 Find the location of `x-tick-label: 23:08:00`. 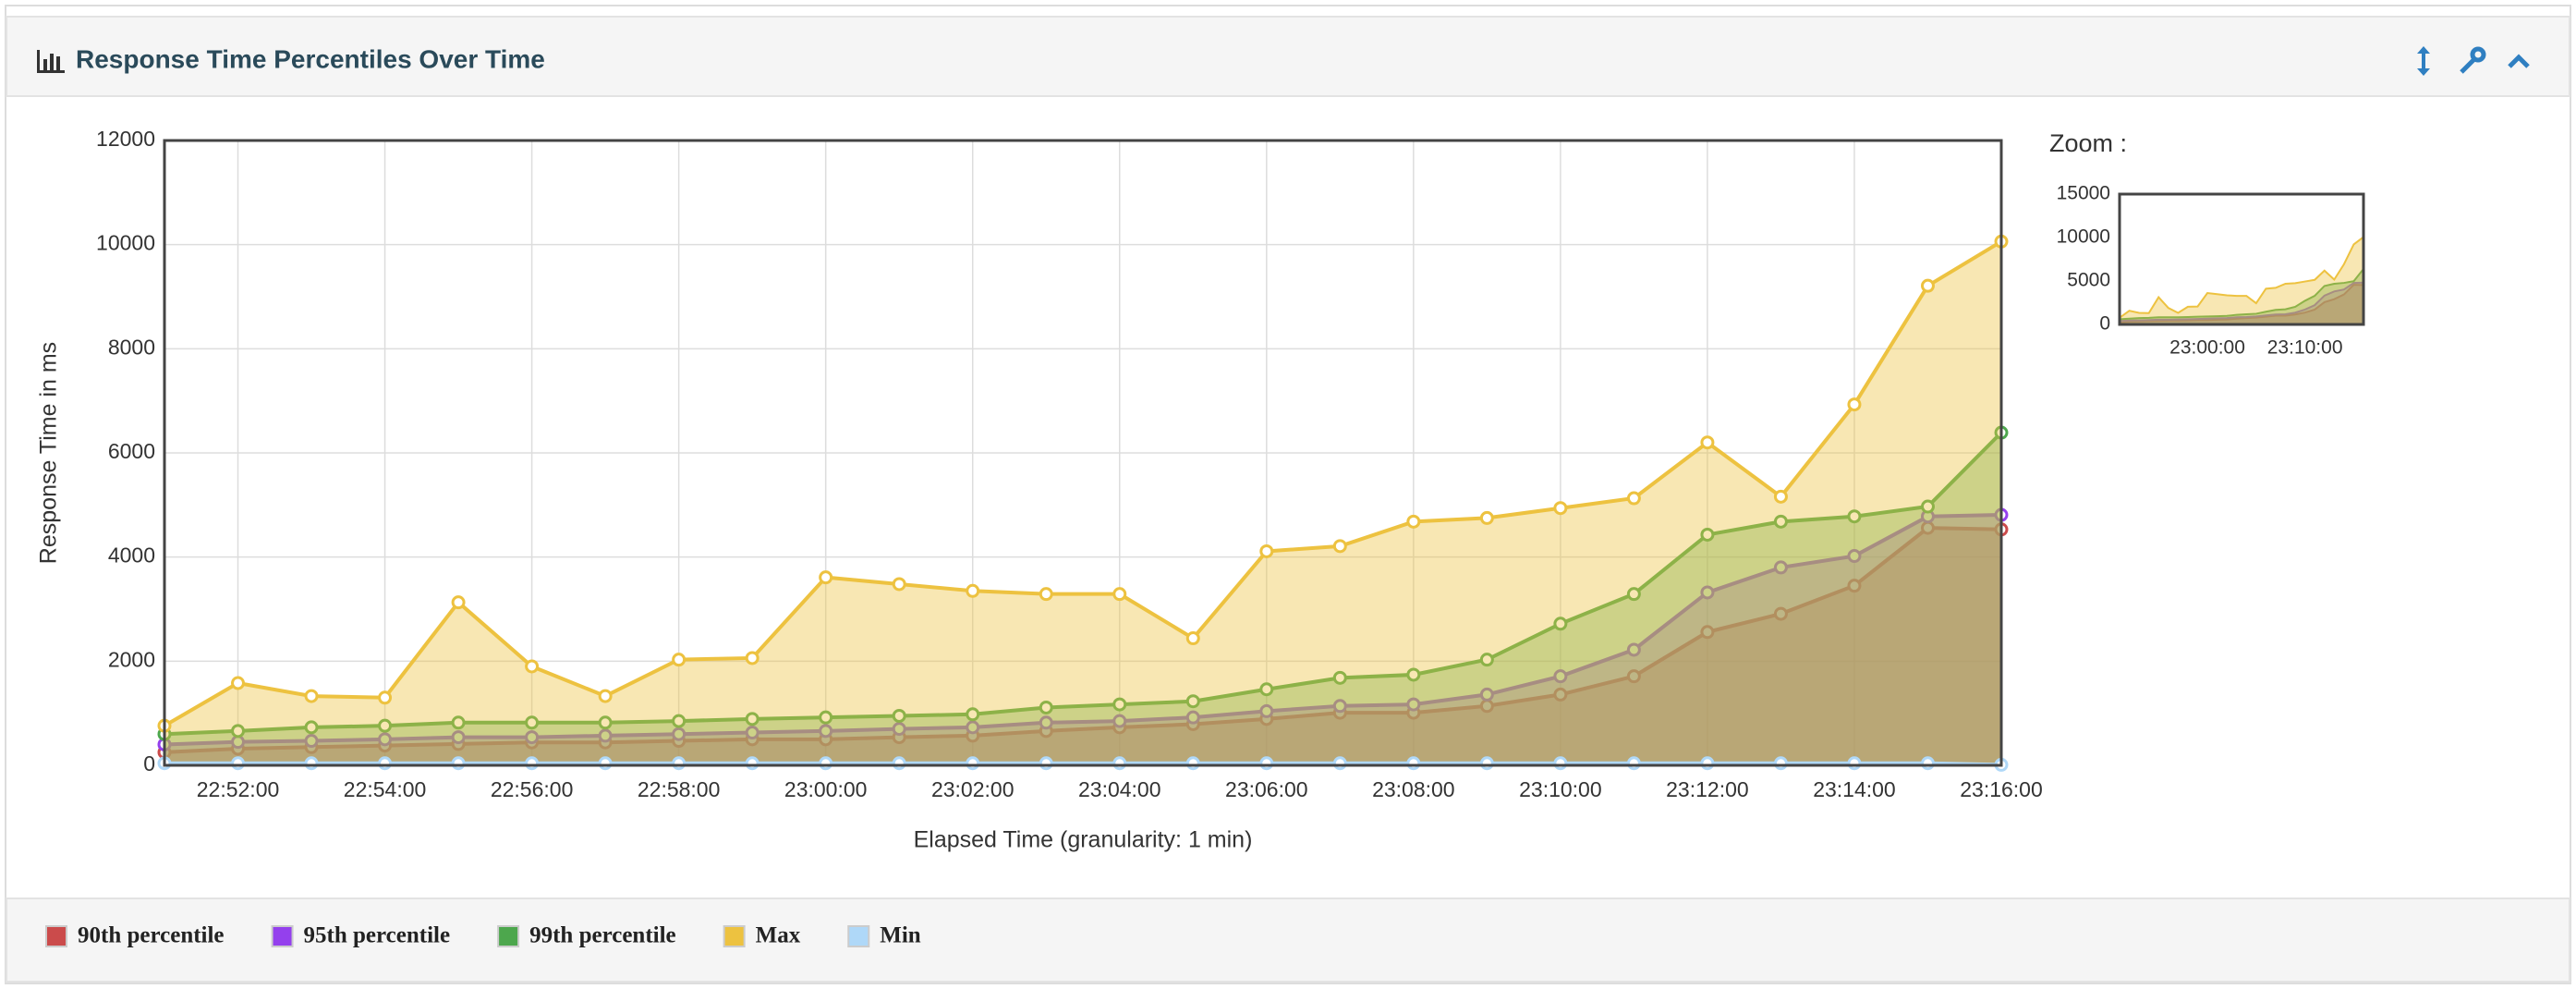

x-tick-label: 23:08:00 is located at coordinates (1413, 789).